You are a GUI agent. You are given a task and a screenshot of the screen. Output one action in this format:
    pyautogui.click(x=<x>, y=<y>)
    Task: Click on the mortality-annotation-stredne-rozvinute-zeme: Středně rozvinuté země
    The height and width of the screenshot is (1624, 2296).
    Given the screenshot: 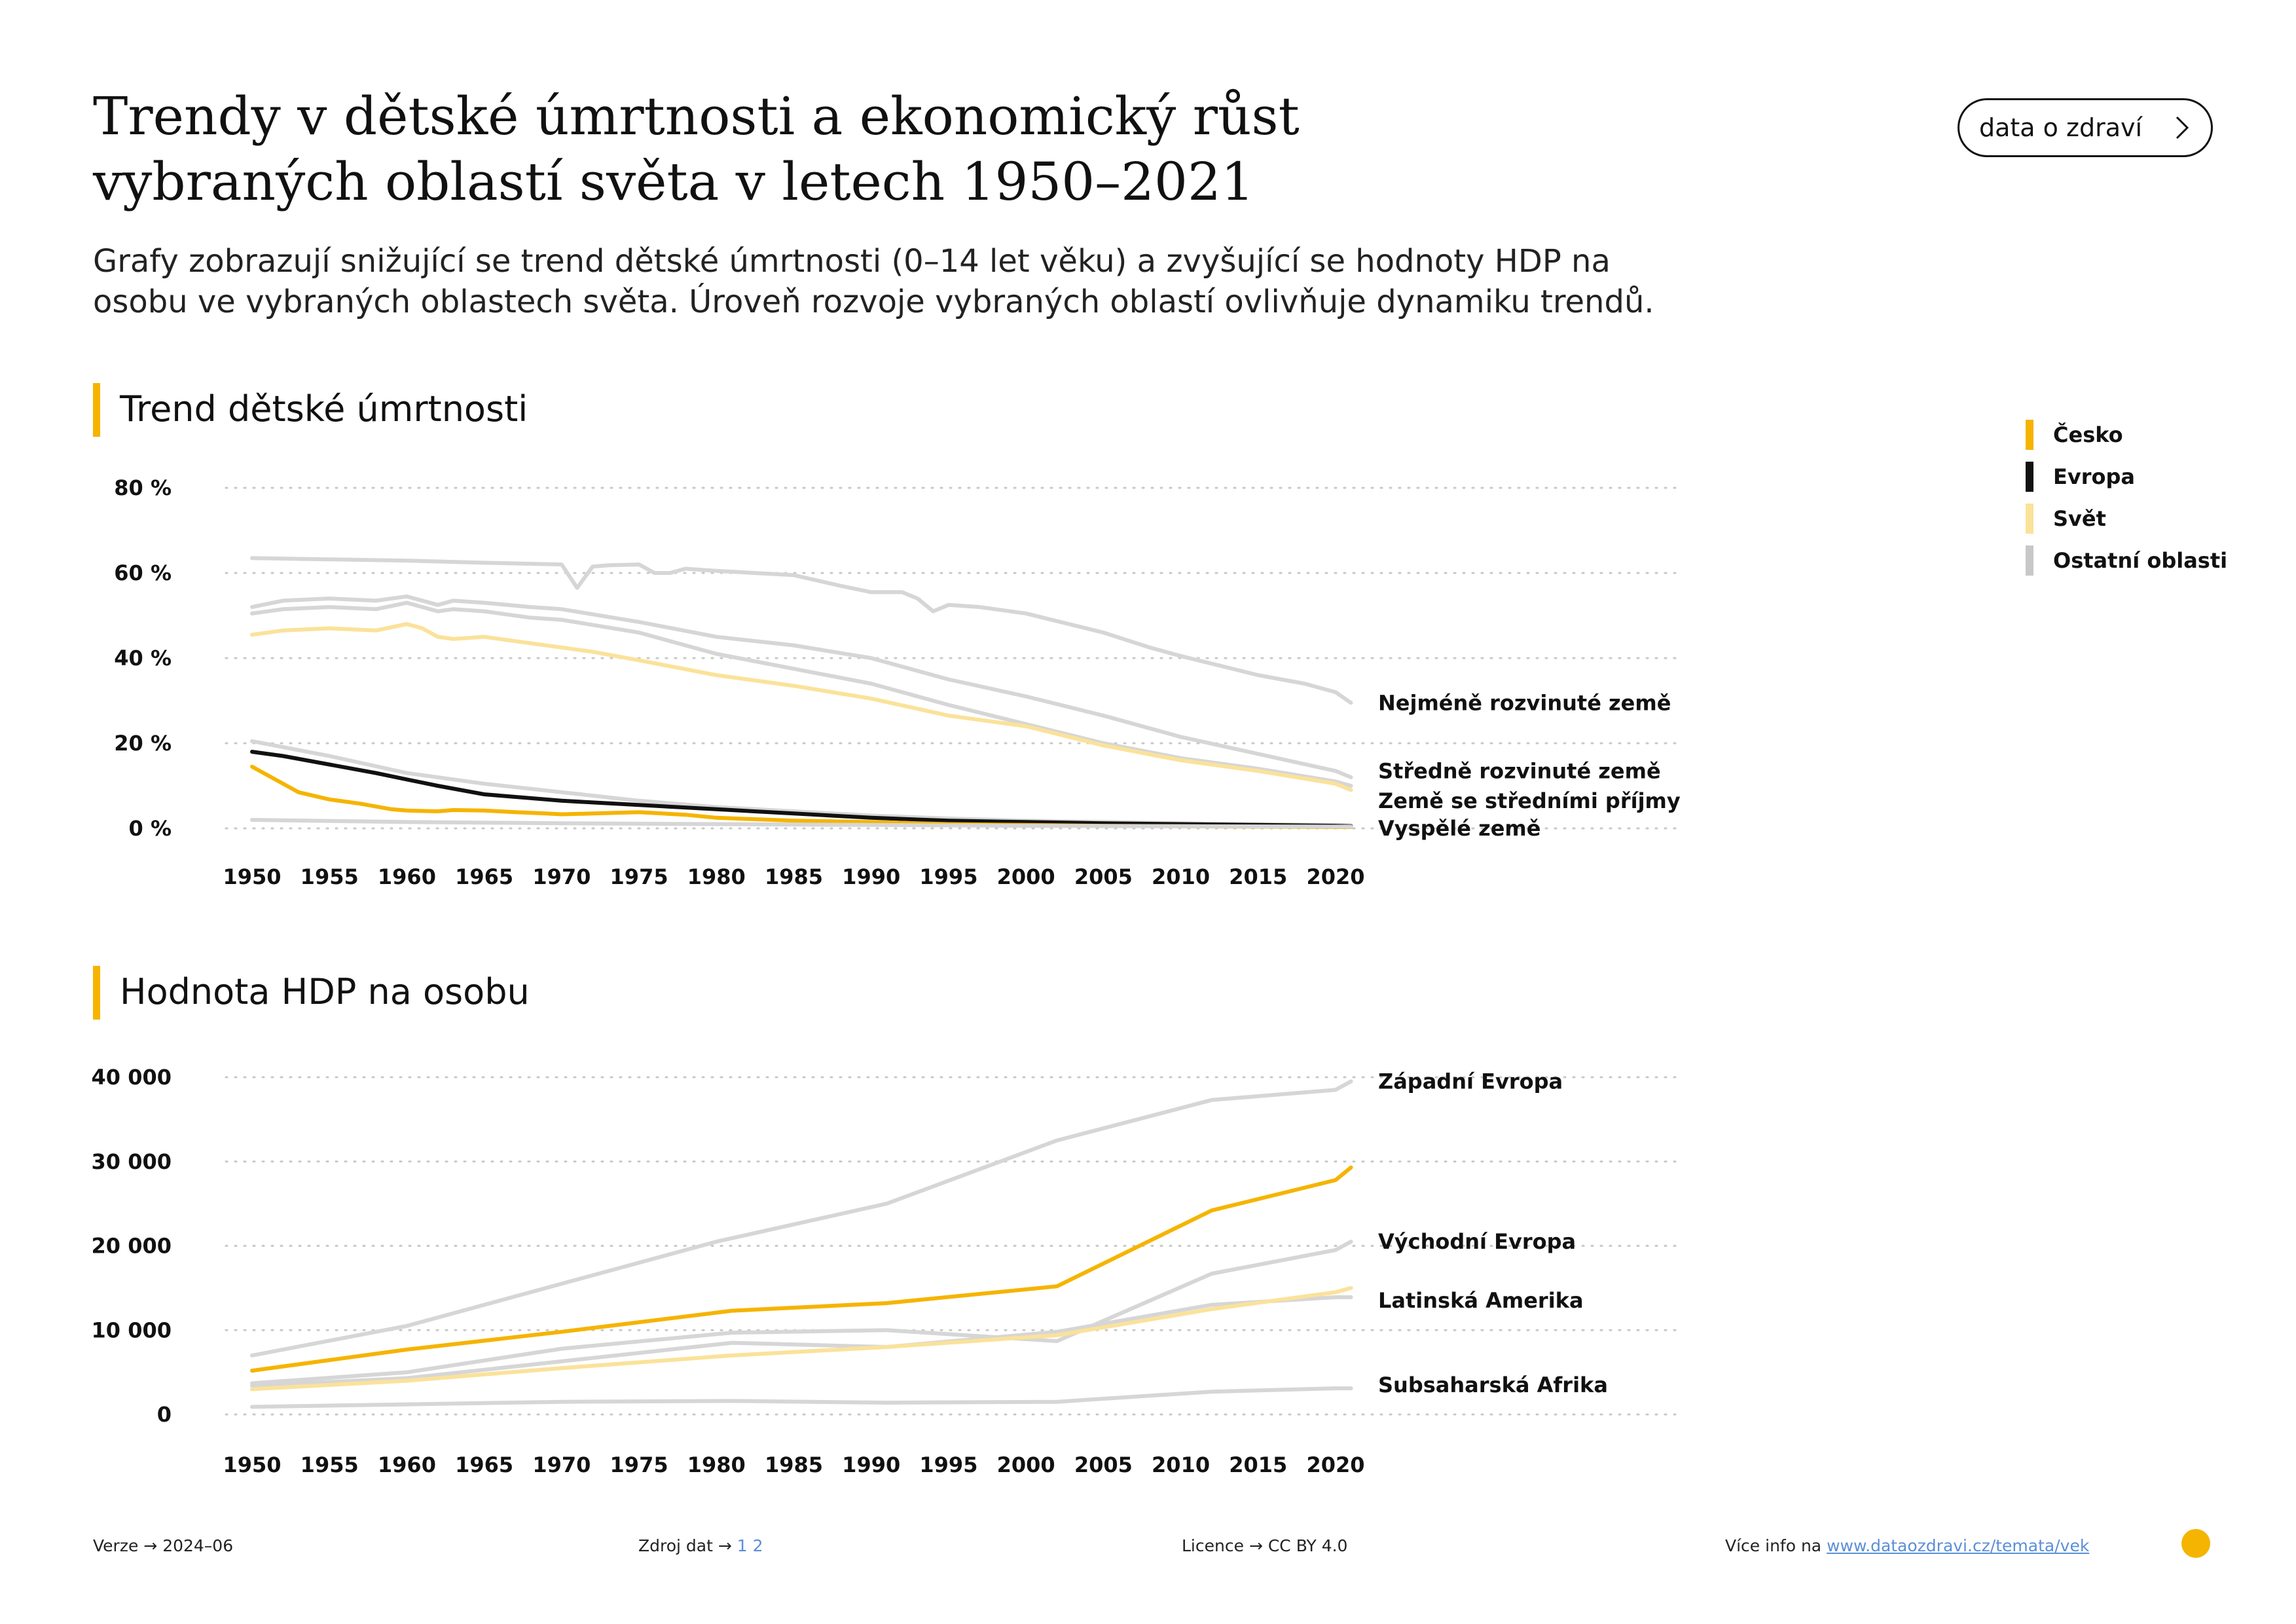 What is the action you would take?
    pyautogui.click(x=1519, y=770)
    